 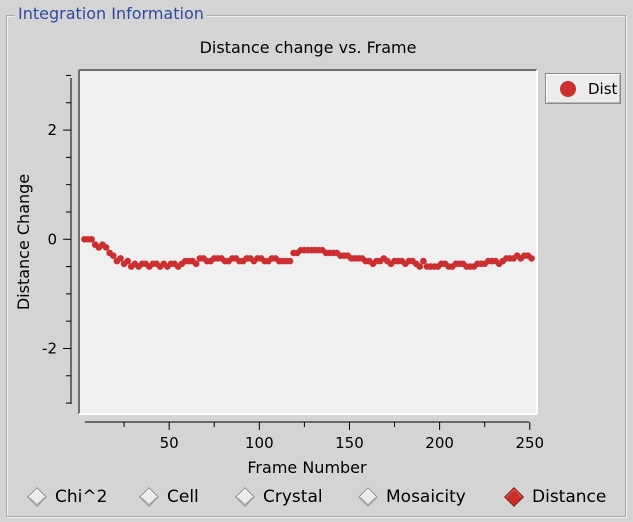 What do you see at coordinates (583, 88) in the screenshot?
I see `chart-legend: Dist` at bounding box center [583, 88].